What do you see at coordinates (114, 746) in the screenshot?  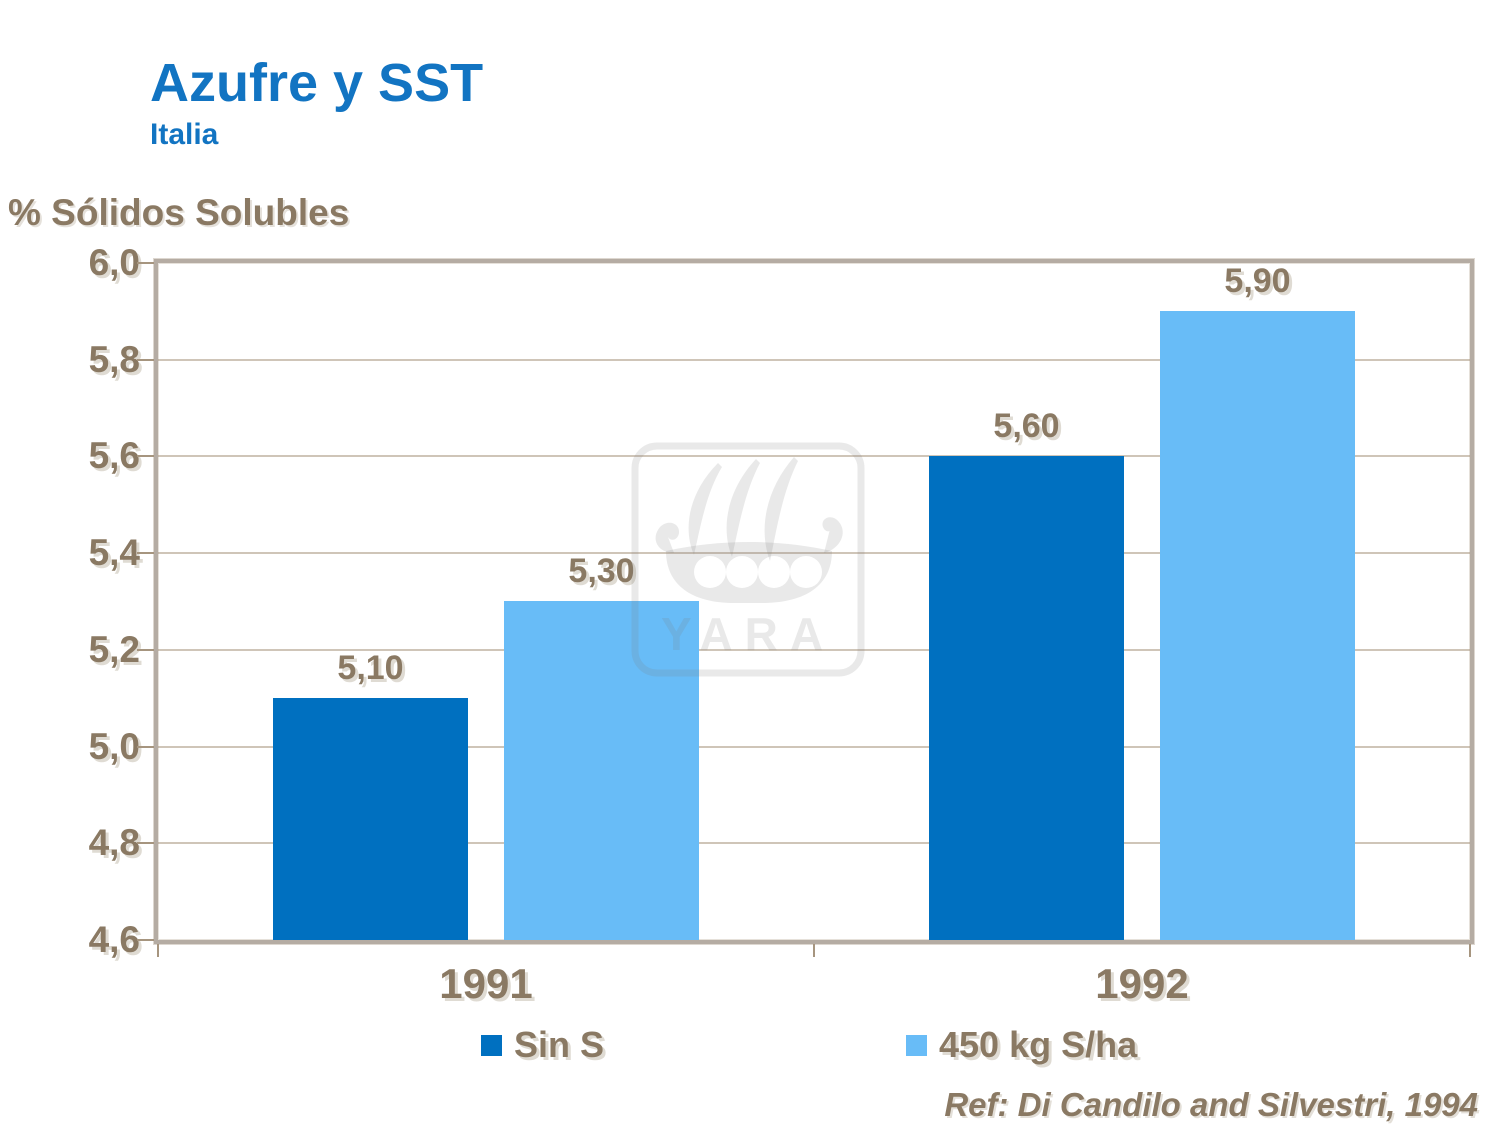 I see `y-tick-label: 5,0` at bounding box center [114, 746].